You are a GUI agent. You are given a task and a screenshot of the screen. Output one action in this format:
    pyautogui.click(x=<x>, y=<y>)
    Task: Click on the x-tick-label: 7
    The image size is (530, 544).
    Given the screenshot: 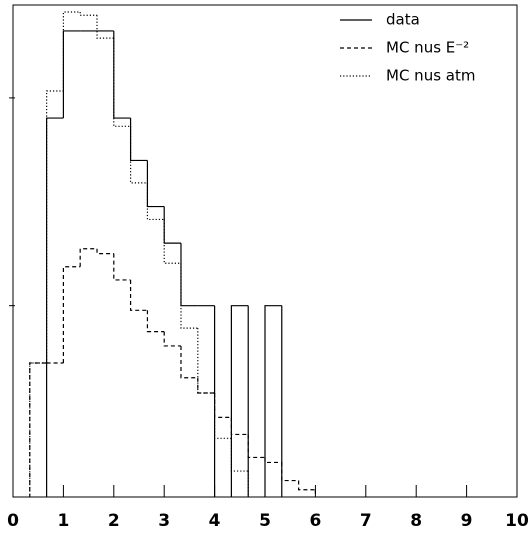 What is the action you would take?
    pyautogui.click(x=366, y=521)
    